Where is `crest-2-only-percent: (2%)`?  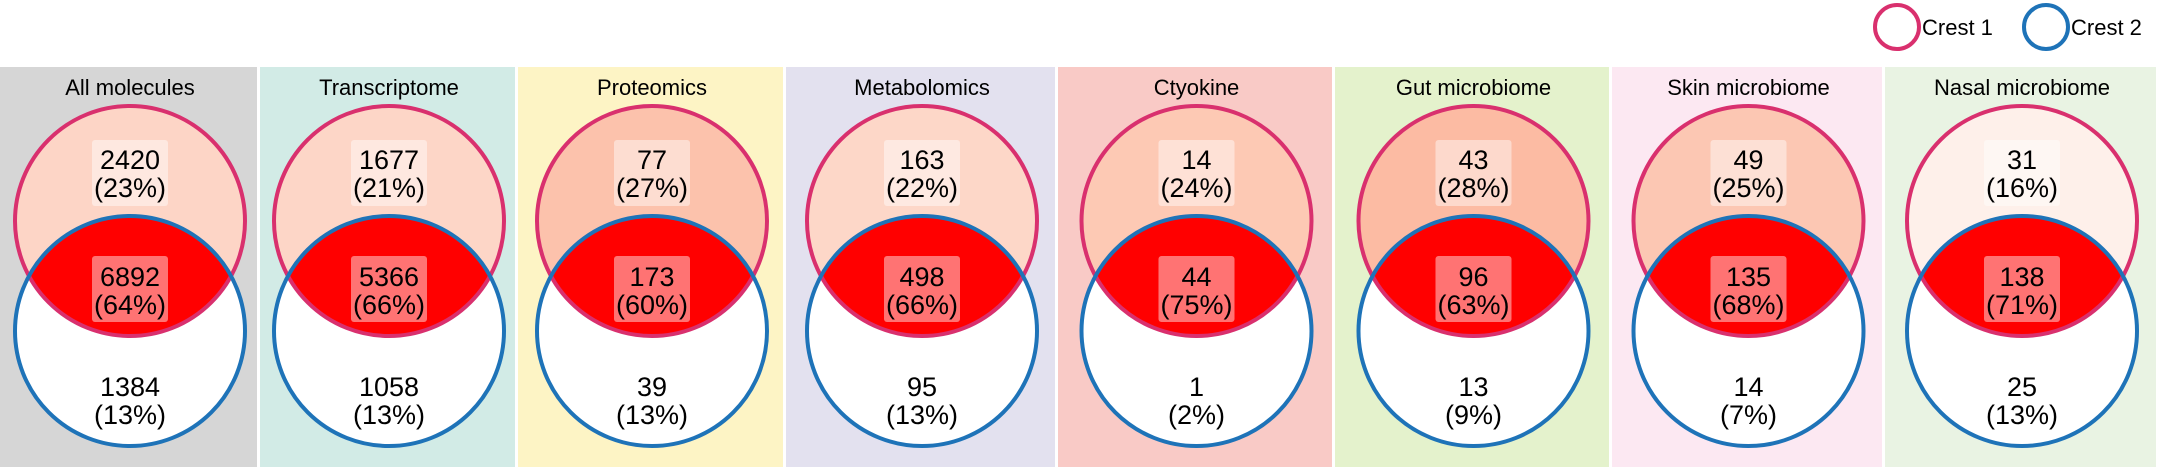 crest-2-only-percent: (2%) is located at coordinates (1196, 415).